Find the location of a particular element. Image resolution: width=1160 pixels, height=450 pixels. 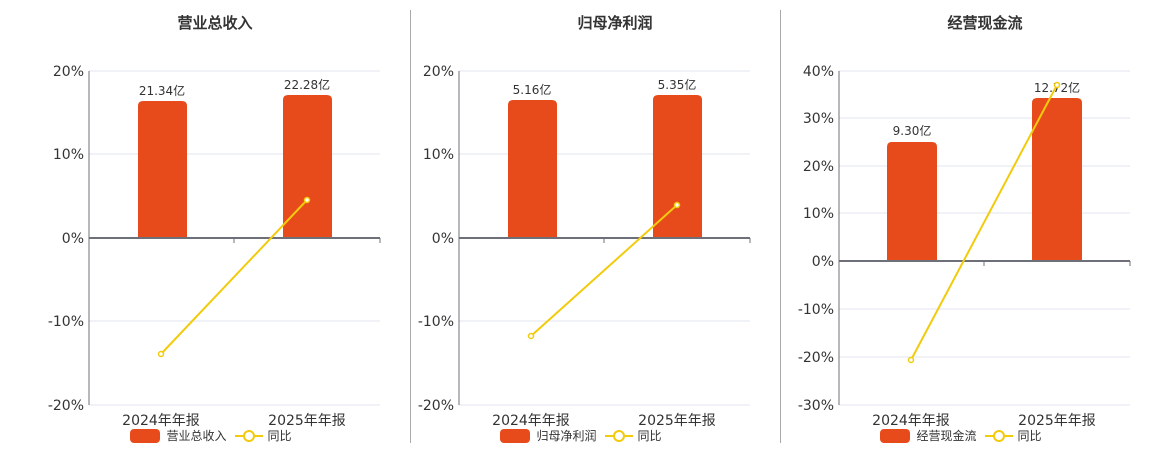

legend: 归母净利润 同比 is located at coordinates (585, 435).